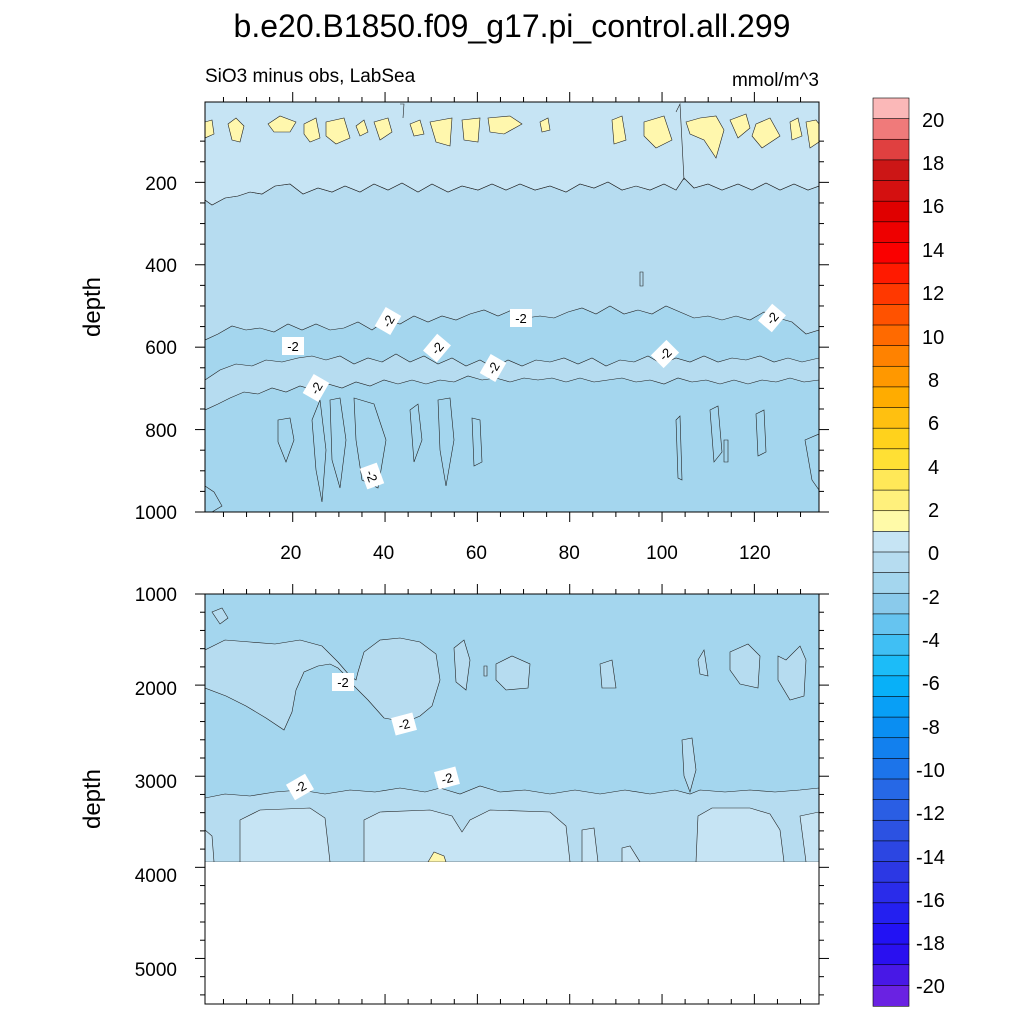 Image resolution: width=1024 pixels, height=1024 pixels. I want to click on colorbar-label: -8, so click(931, 728).